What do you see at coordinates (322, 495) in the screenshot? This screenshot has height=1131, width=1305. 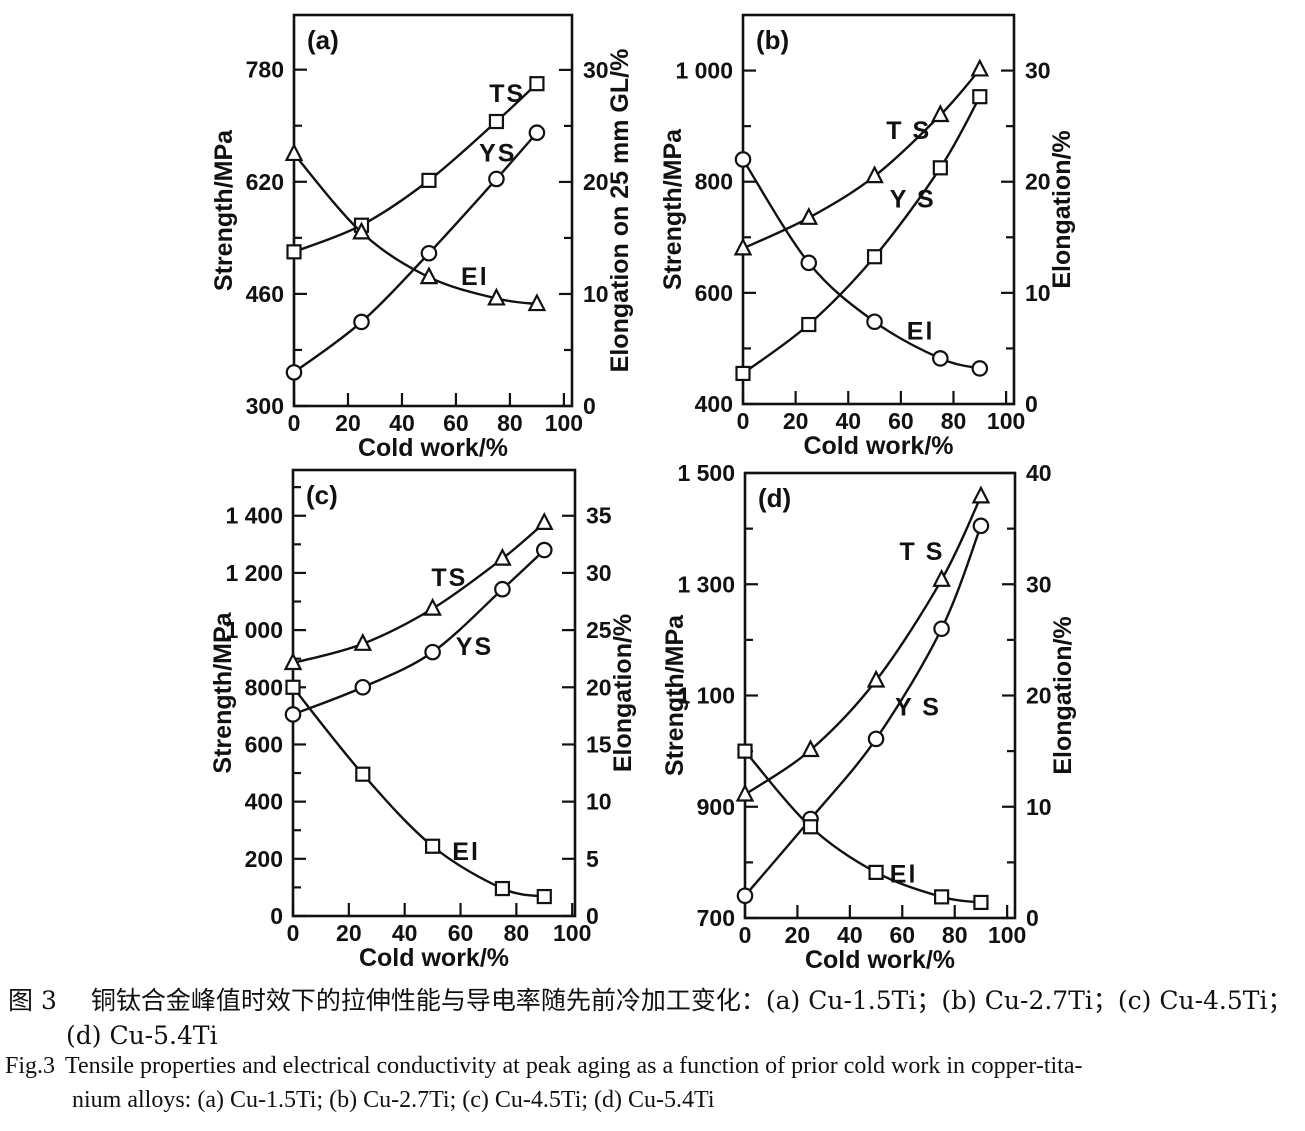 I see `panel-label-c: (c)` at bounding box center [322, 495].